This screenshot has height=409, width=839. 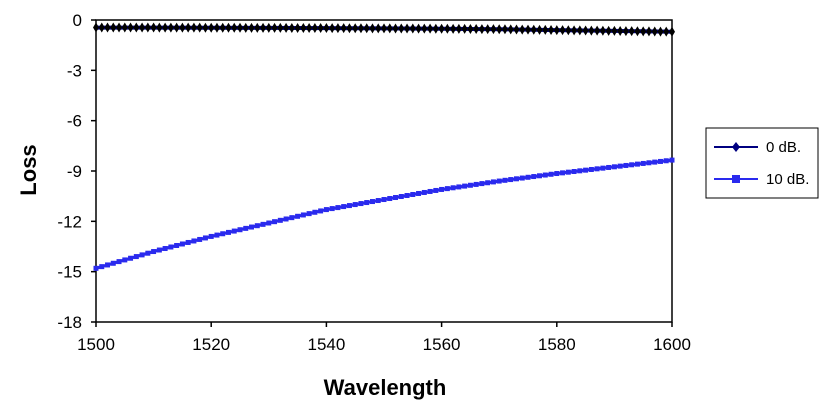 What do you see at coordinates (211, 344) in the screenshot?
I see `x-tick-label: 1520` at bounding box center [211, 344].